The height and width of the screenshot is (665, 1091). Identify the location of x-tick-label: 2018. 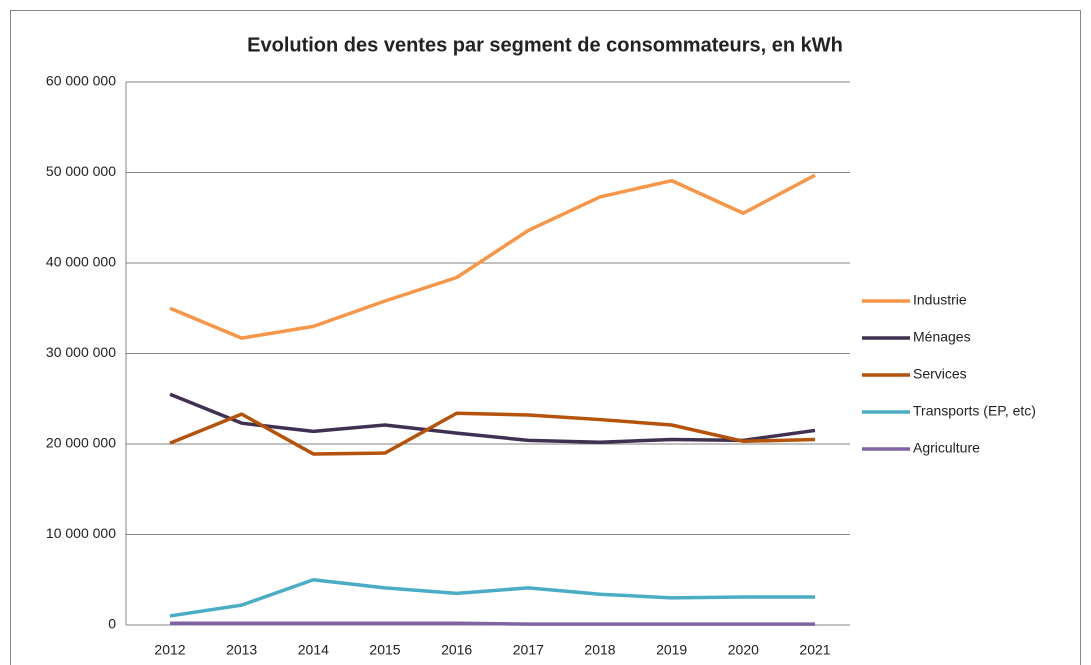
(599, 650).